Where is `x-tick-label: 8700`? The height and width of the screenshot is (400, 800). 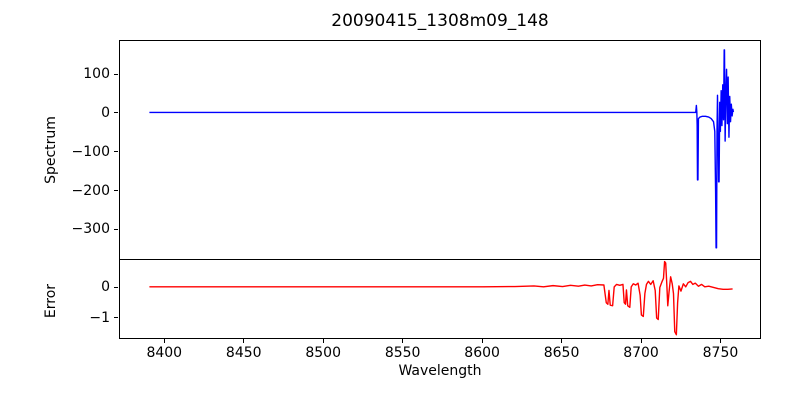
x-tick-label: 8700 is located at coordinates (641, 353).